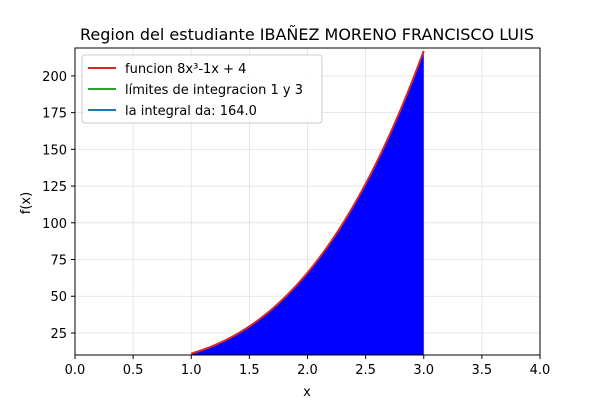 The image size is (600, 400). What do you see at coordinates (214, 90) in the screenshot?
I see `legend-label: límites de integracion 1 y 3` at bounding box center [214, 90].